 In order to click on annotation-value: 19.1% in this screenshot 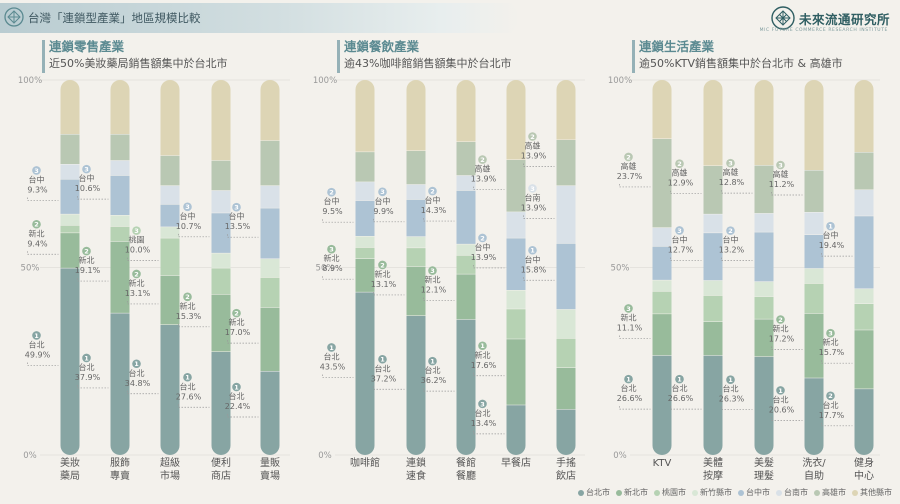, I will do `click(88, 270)`.